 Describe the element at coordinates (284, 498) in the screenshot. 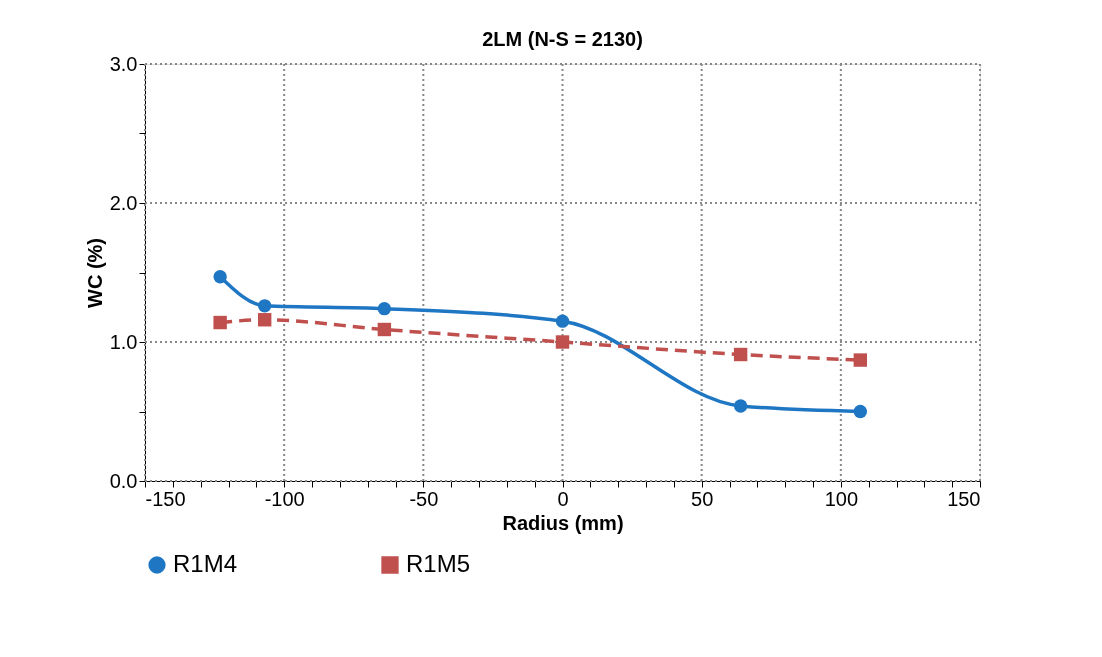

I see `x-tick-label: -100` at that location.